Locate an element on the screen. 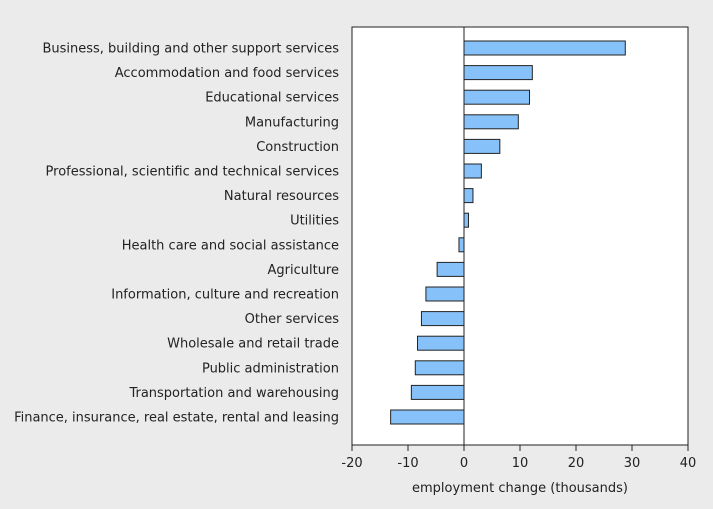 This screenshot has height=509, width=713. category-label-utilities: Utilities is located at coordinates (314, 221).